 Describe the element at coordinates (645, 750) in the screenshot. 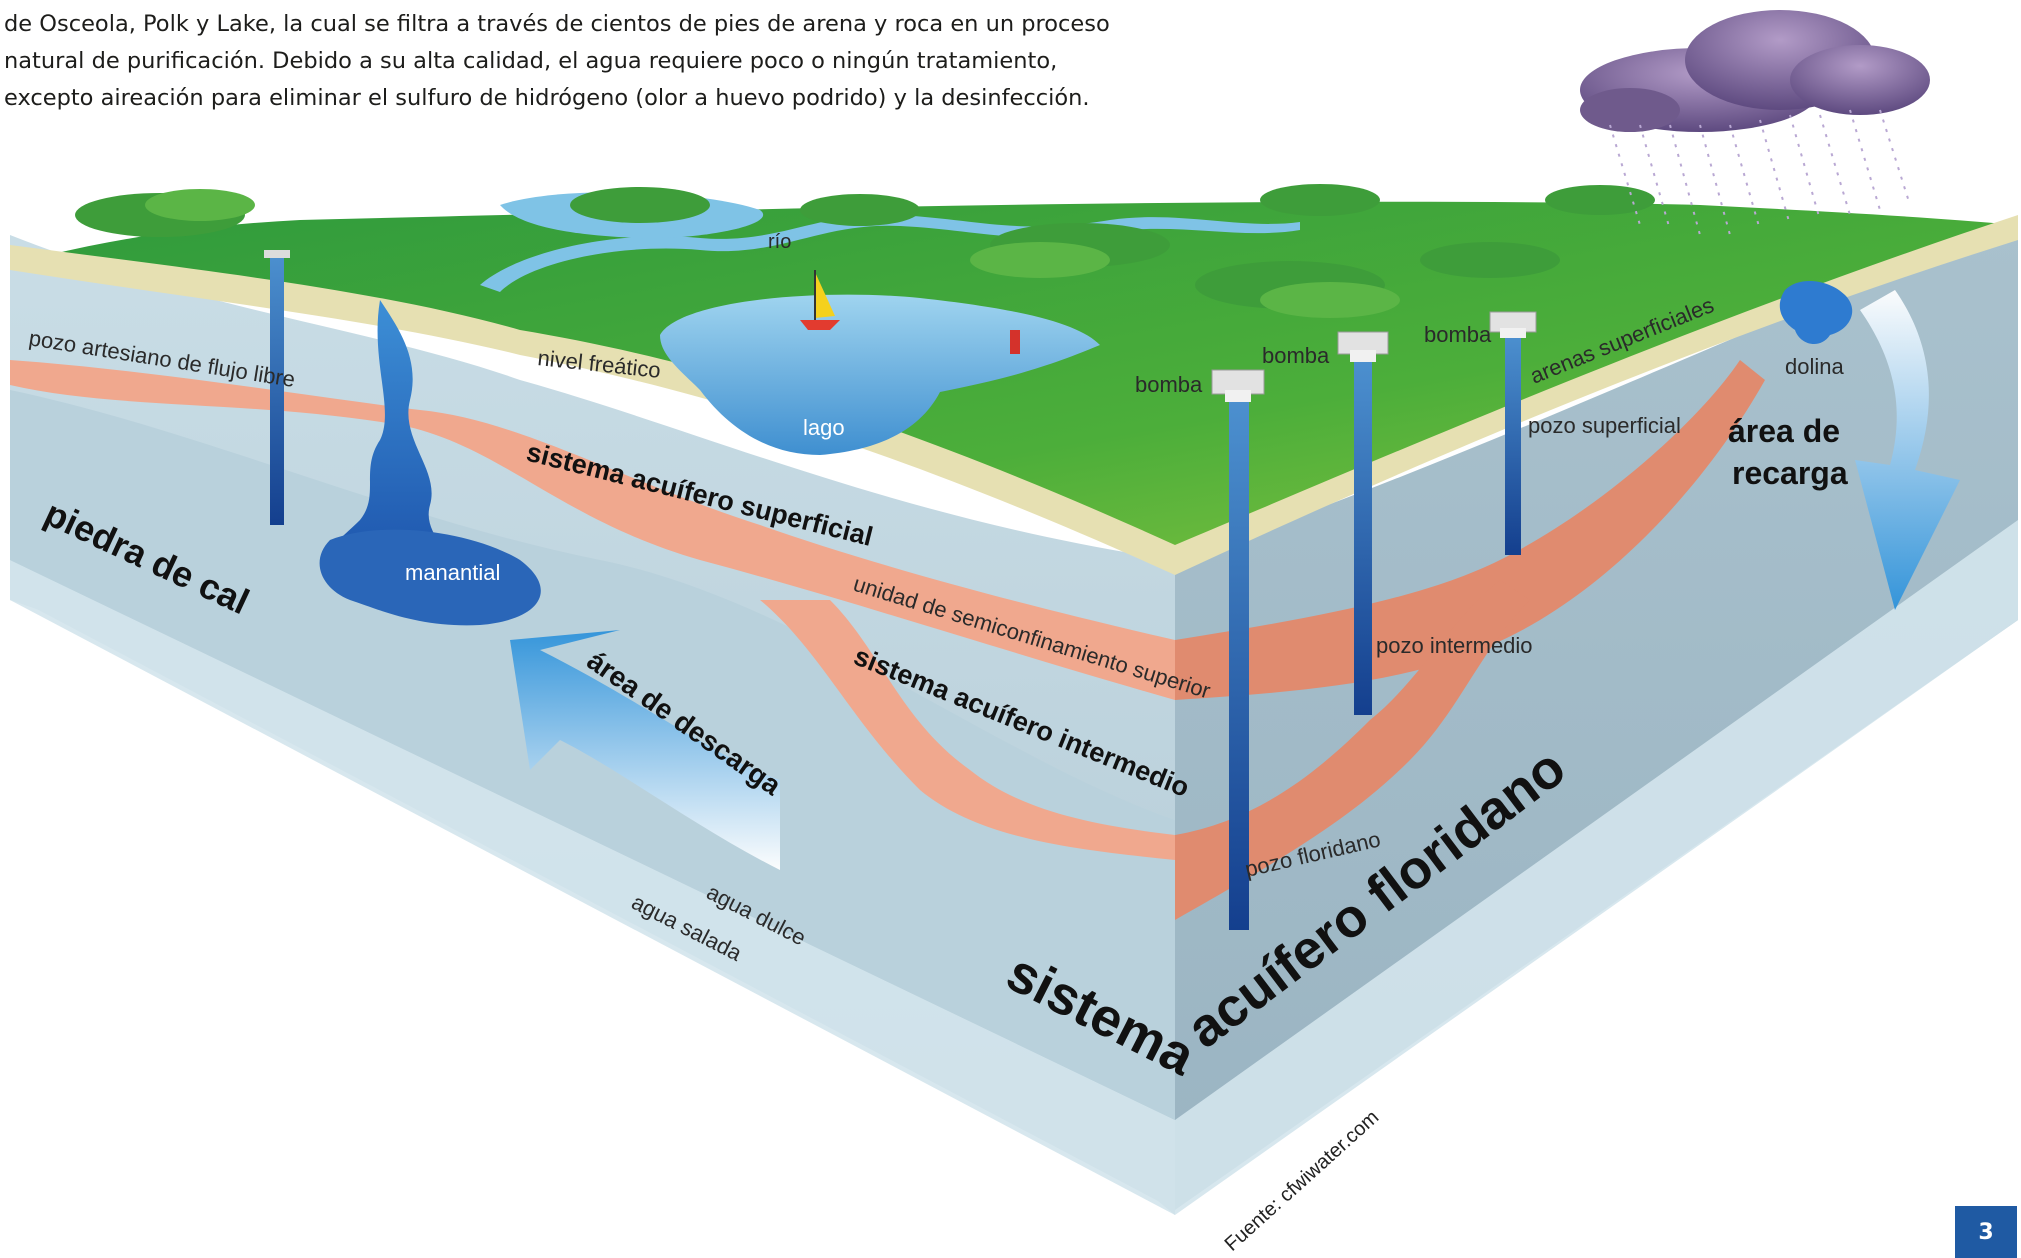

I see `discharge-arrow` at that location.